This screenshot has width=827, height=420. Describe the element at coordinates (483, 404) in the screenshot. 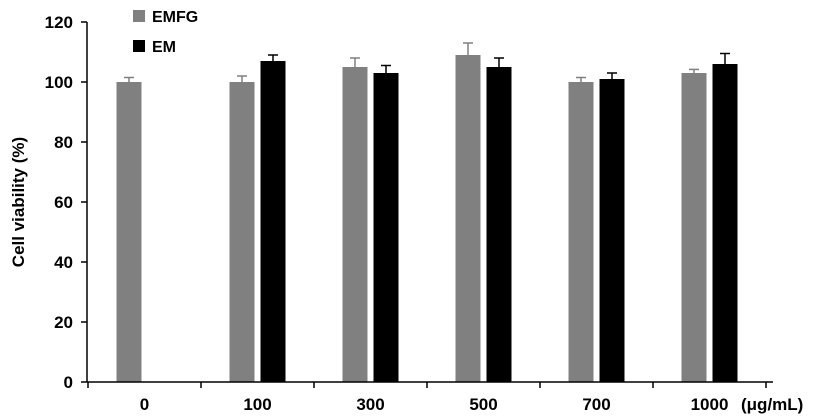

I see `x-tick-label: 500` at that location.